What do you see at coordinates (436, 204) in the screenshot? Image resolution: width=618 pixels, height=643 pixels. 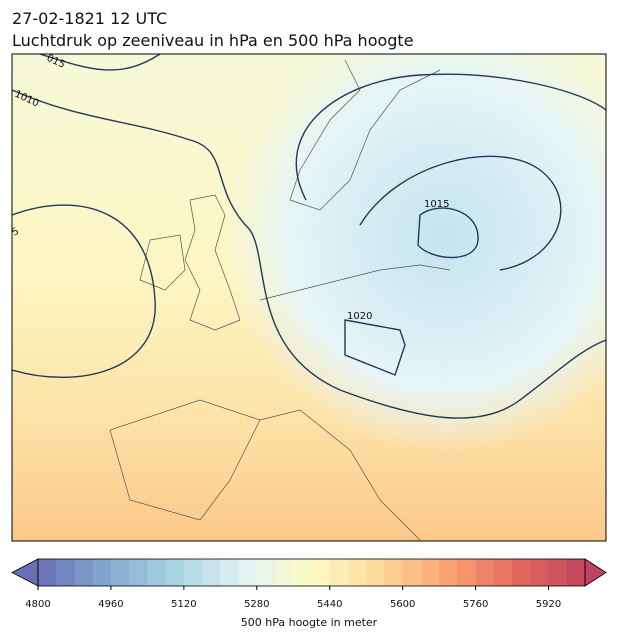 I see `contour-label: 1015` at bounding box center [436, 204].